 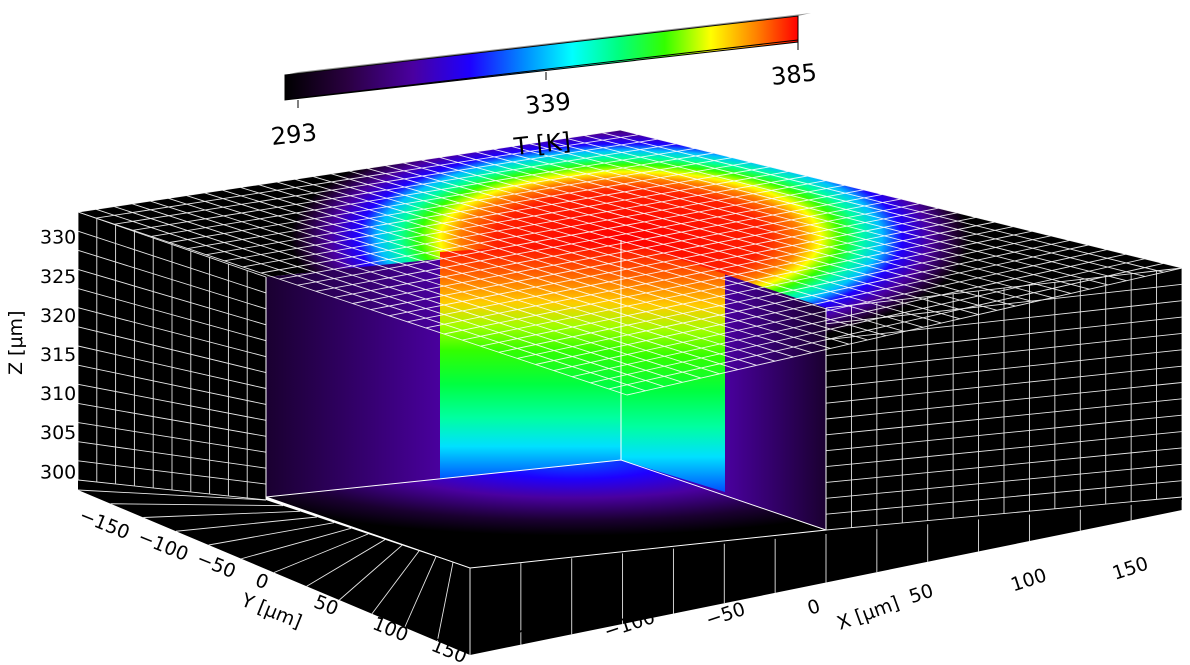 I want to click on z-tick-label: 300, so click(x=58, y=472).